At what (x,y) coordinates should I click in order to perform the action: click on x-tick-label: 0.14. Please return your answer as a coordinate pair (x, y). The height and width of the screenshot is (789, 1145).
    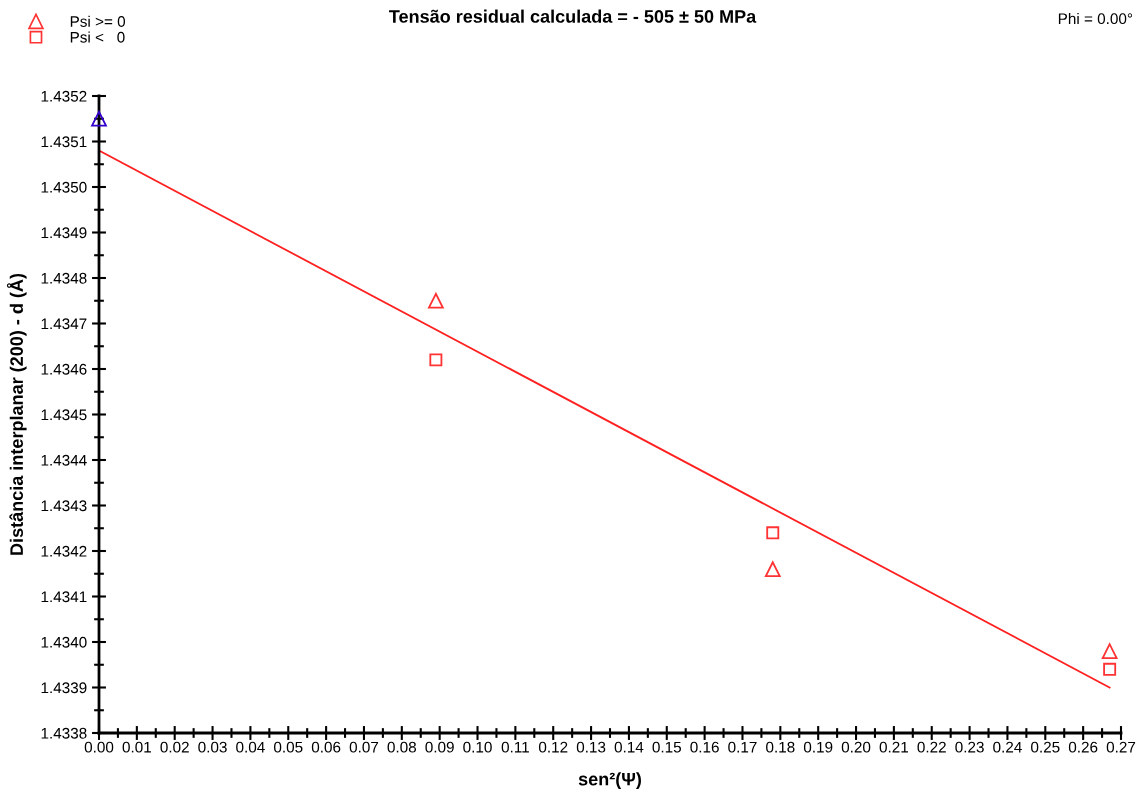
    Looking at the image, I should click on (629, 747).